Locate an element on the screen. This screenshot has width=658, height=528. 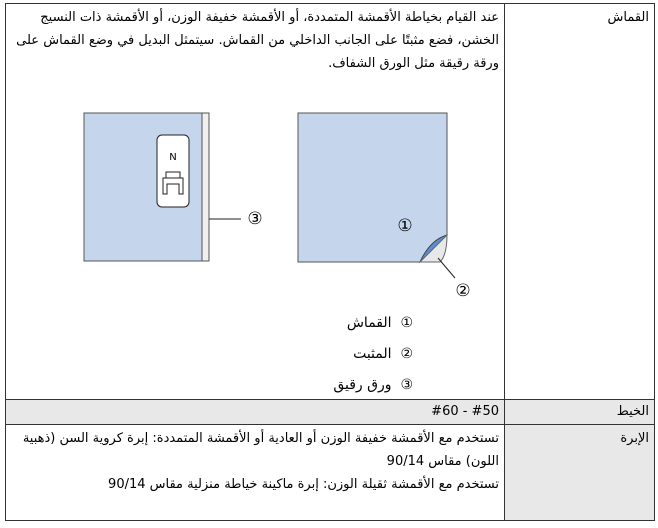
label-cell: الإبرة is located at coordinates (579, 472).